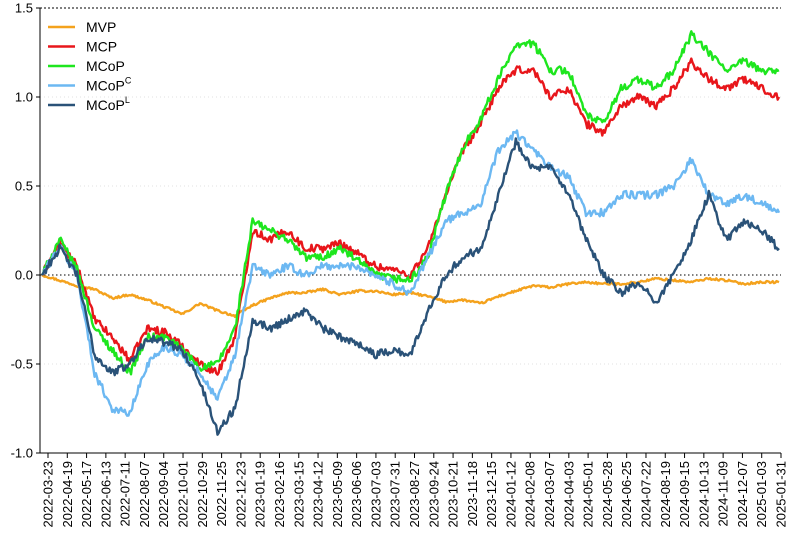  Describe the element at coordinates (22, 364) in the screenshot. I see `y-tick-label: -0.5` at that location.